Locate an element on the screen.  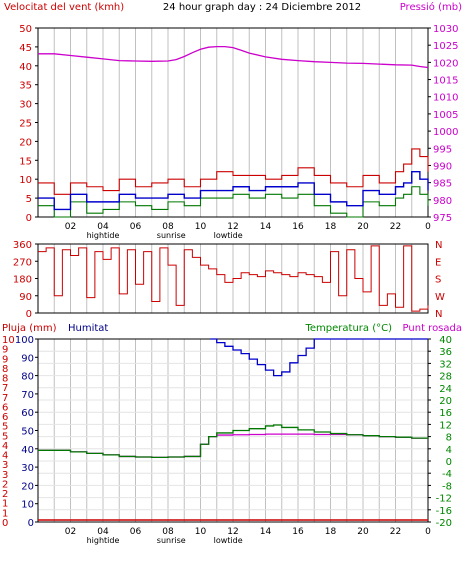
temperature-y-tick-label: 40 is located at coordinates (445, 340).